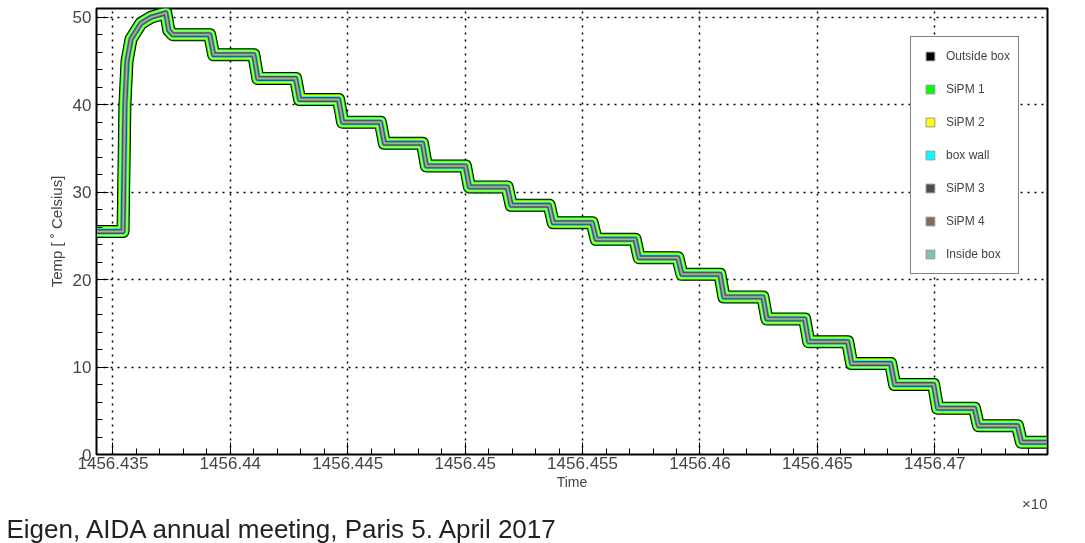 This screenshot has height=543, width=1085. I want to click on x-tick-label: 1456.465, so click(817, 463).